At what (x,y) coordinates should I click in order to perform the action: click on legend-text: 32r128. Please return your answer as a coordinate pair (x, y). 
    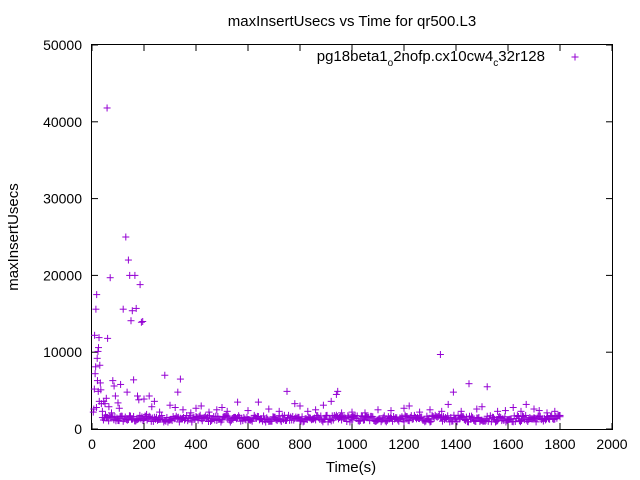
    Looking at the image, I should click on (521, 56).